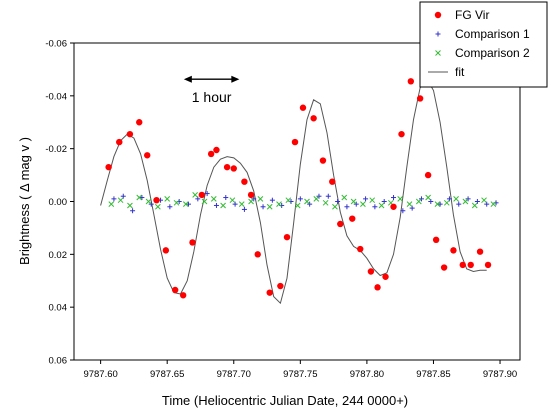 The width and height of the screenshot is (551, 415). What do you see at coordinates (433, 374) in the screenshot?
I see `x-tick-label: 9787.85` at bounding box center [433, 374].